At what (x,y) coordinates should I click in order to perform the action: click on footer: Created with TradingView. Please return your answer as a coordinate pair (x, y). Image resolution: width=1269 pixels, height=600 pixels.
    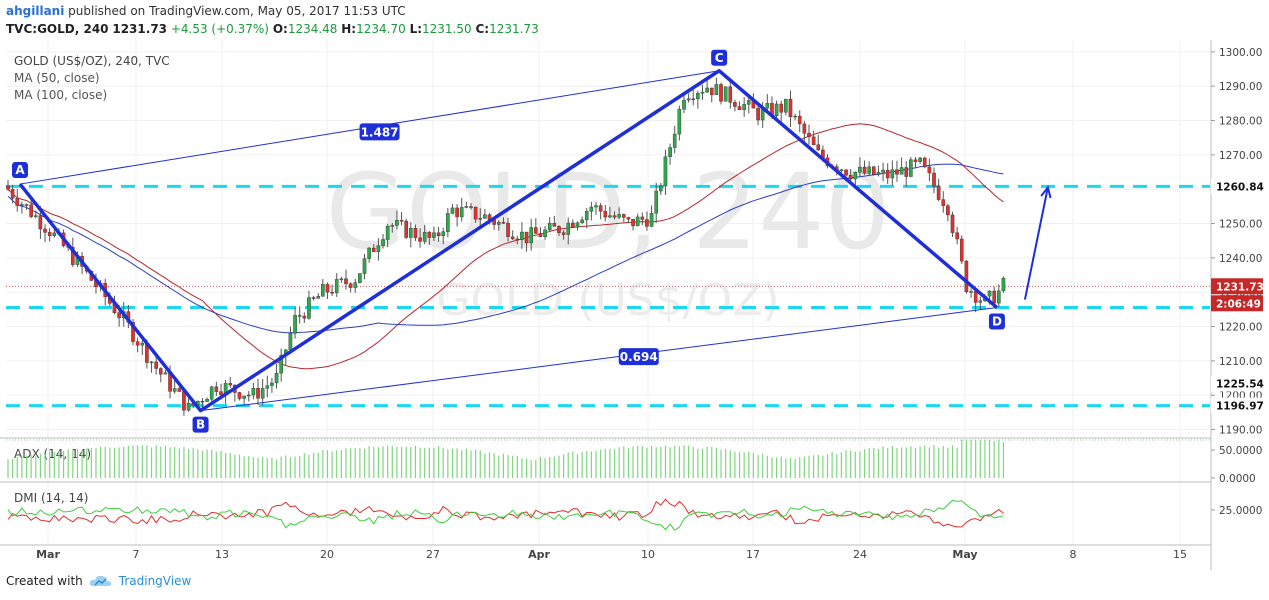
    Looking at the image, I should click on (98, 581).